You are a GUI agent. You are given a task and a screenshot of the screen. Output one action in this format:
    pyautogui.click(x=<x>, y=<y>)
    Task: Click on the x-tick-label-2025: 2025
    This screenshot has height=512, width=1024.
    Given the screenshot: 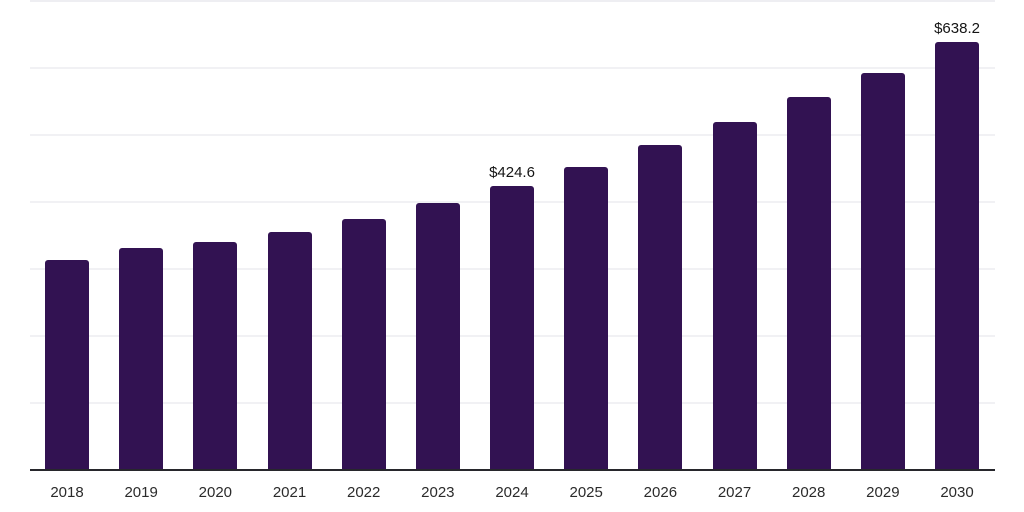 What is the action you would take?
    pyautogui.click(x=586, y=492)
    